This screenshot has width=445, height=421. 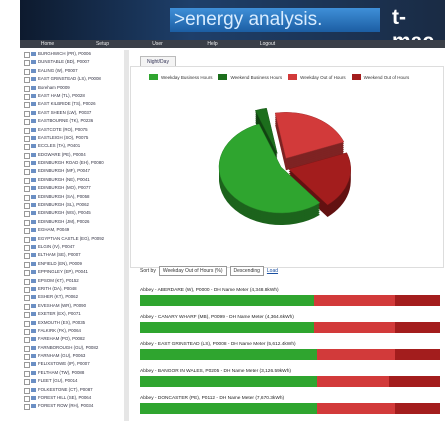 I want to click on site-item: ELGIN (IV), P0047, so click(x=72, y=247).